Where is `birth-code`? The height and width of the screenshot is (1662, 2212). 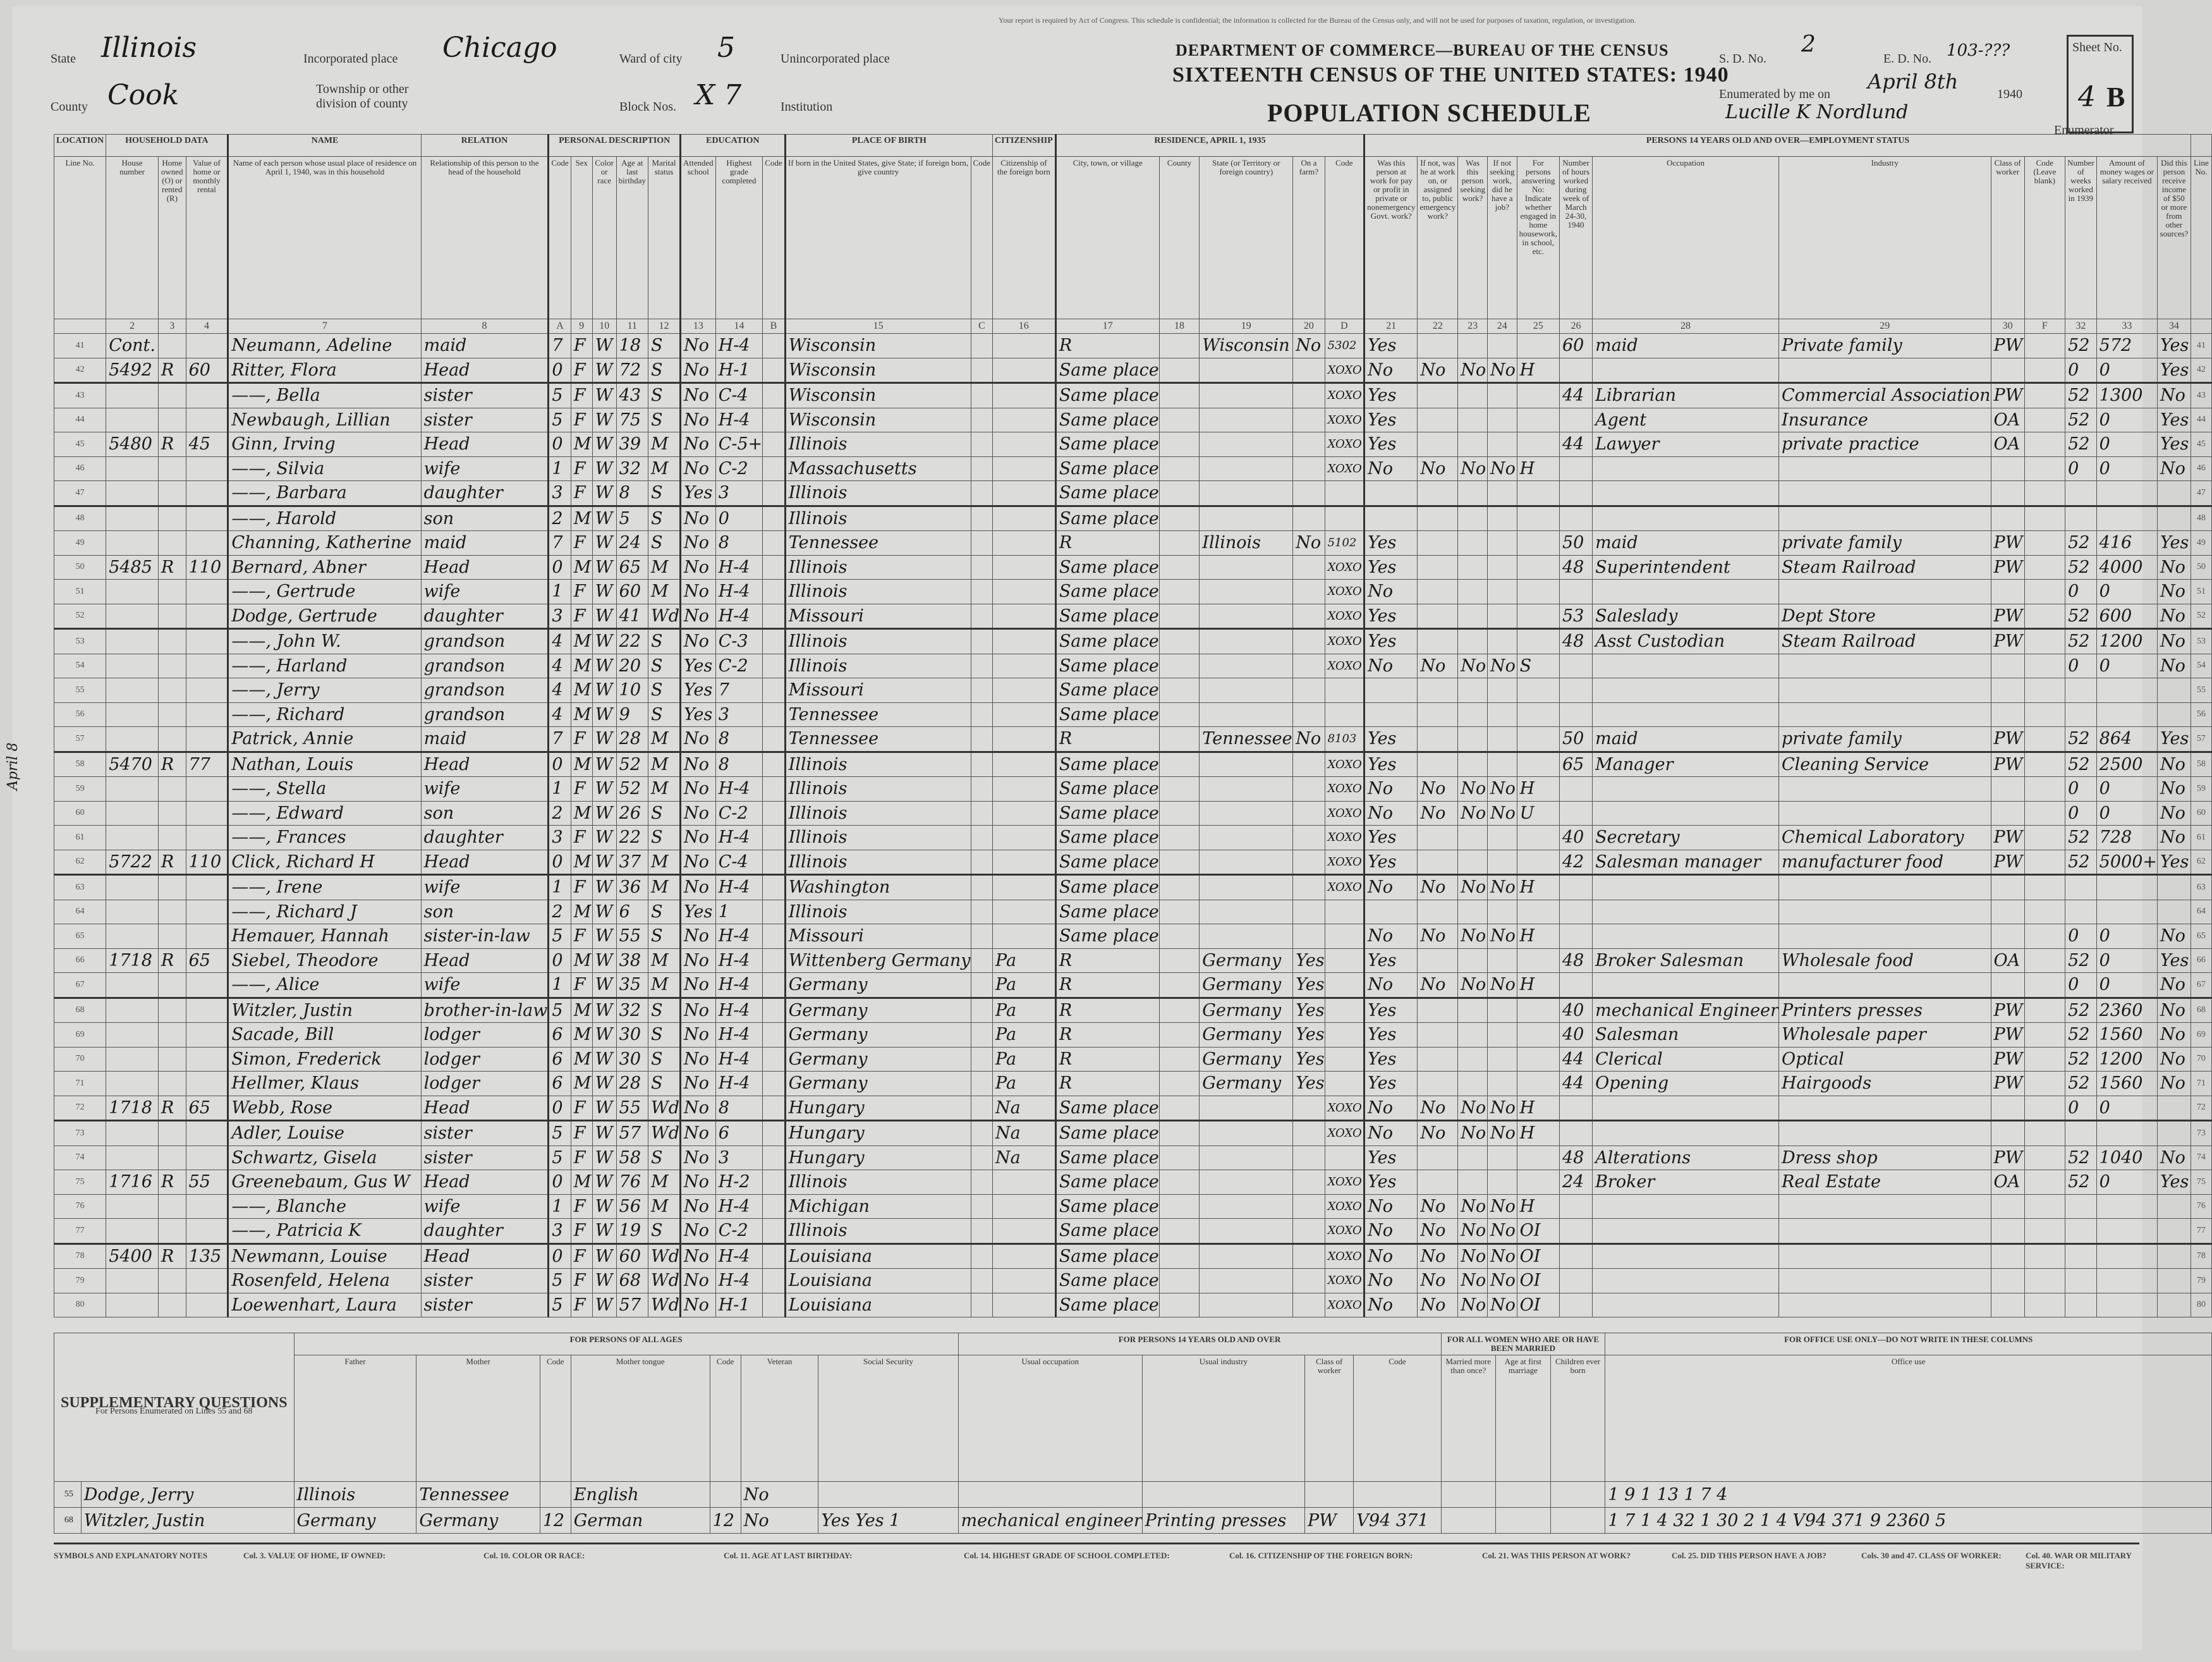
birth-code is located at coordinates (774, 616).